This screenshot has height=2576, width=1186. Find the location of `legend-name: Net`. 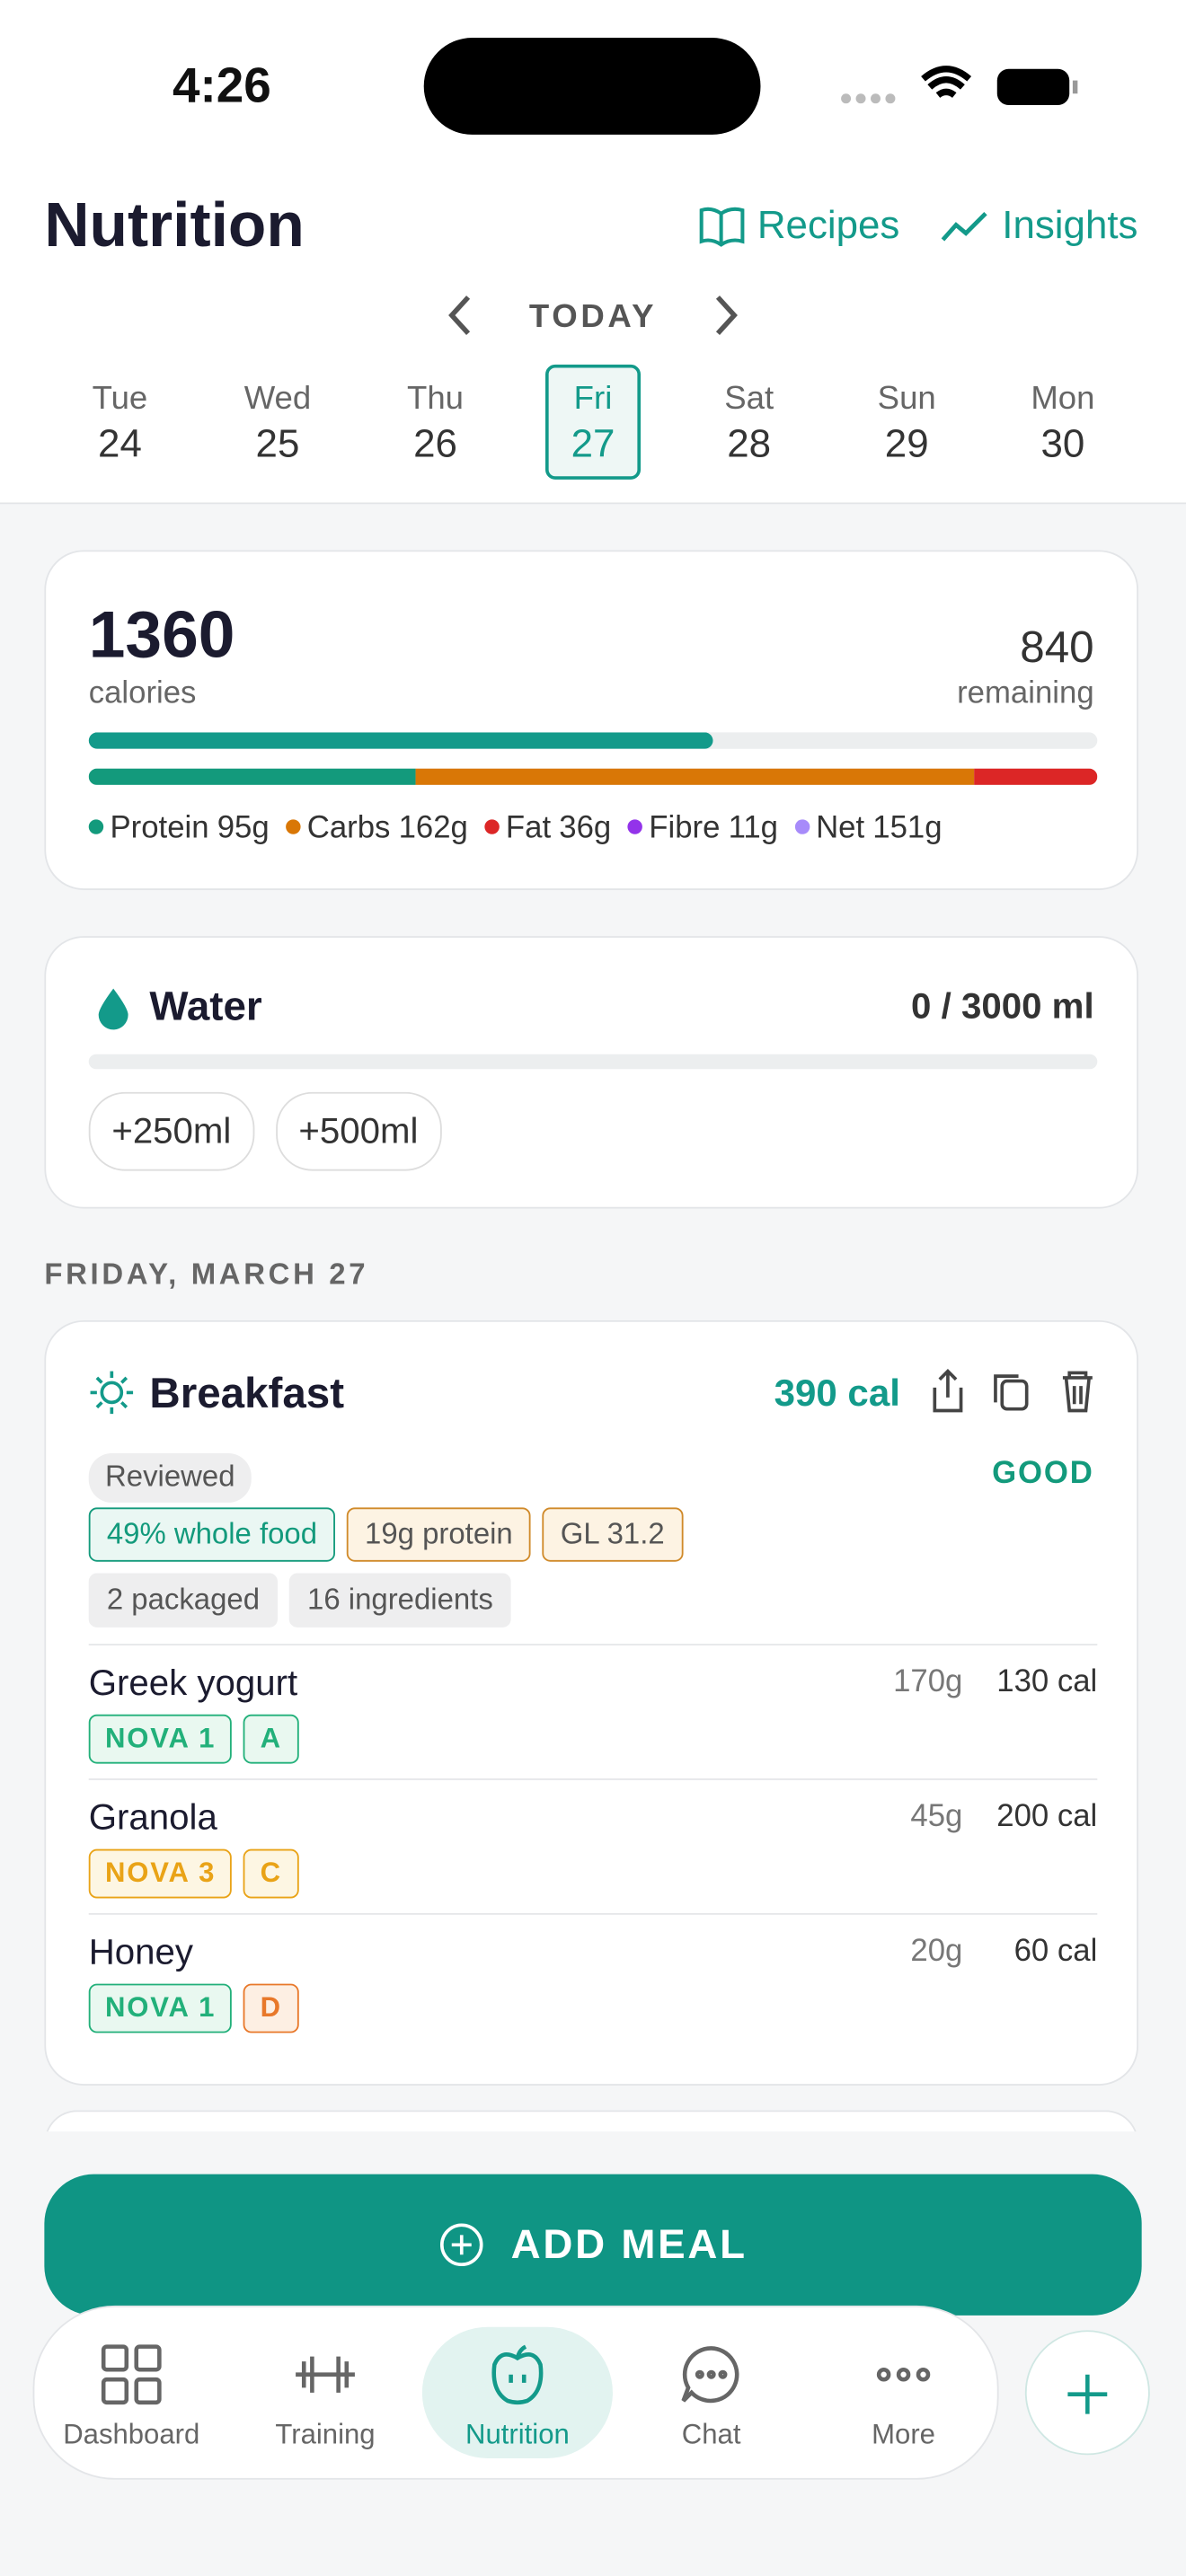

legend-name: Net is located at coordinates (840, 828).